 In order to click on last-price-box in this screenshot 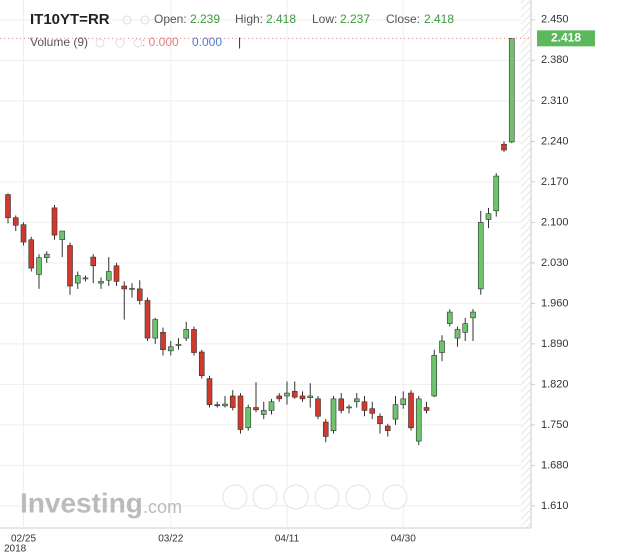, I will do `click(566, 38)`.